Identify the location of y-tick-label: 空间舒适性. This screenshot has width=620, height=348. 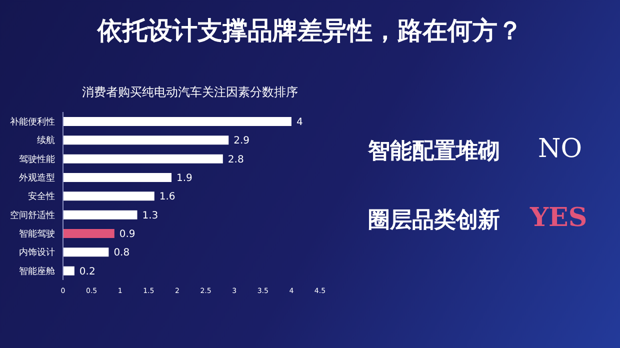
(32, 215).